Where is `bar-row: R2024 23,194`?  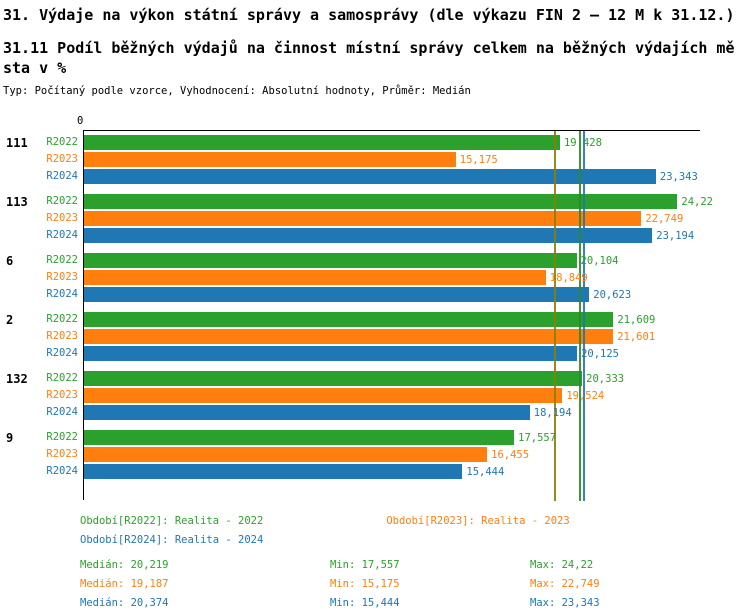 bar-row: R2024 23,194 is located at coordinates (373, 235).